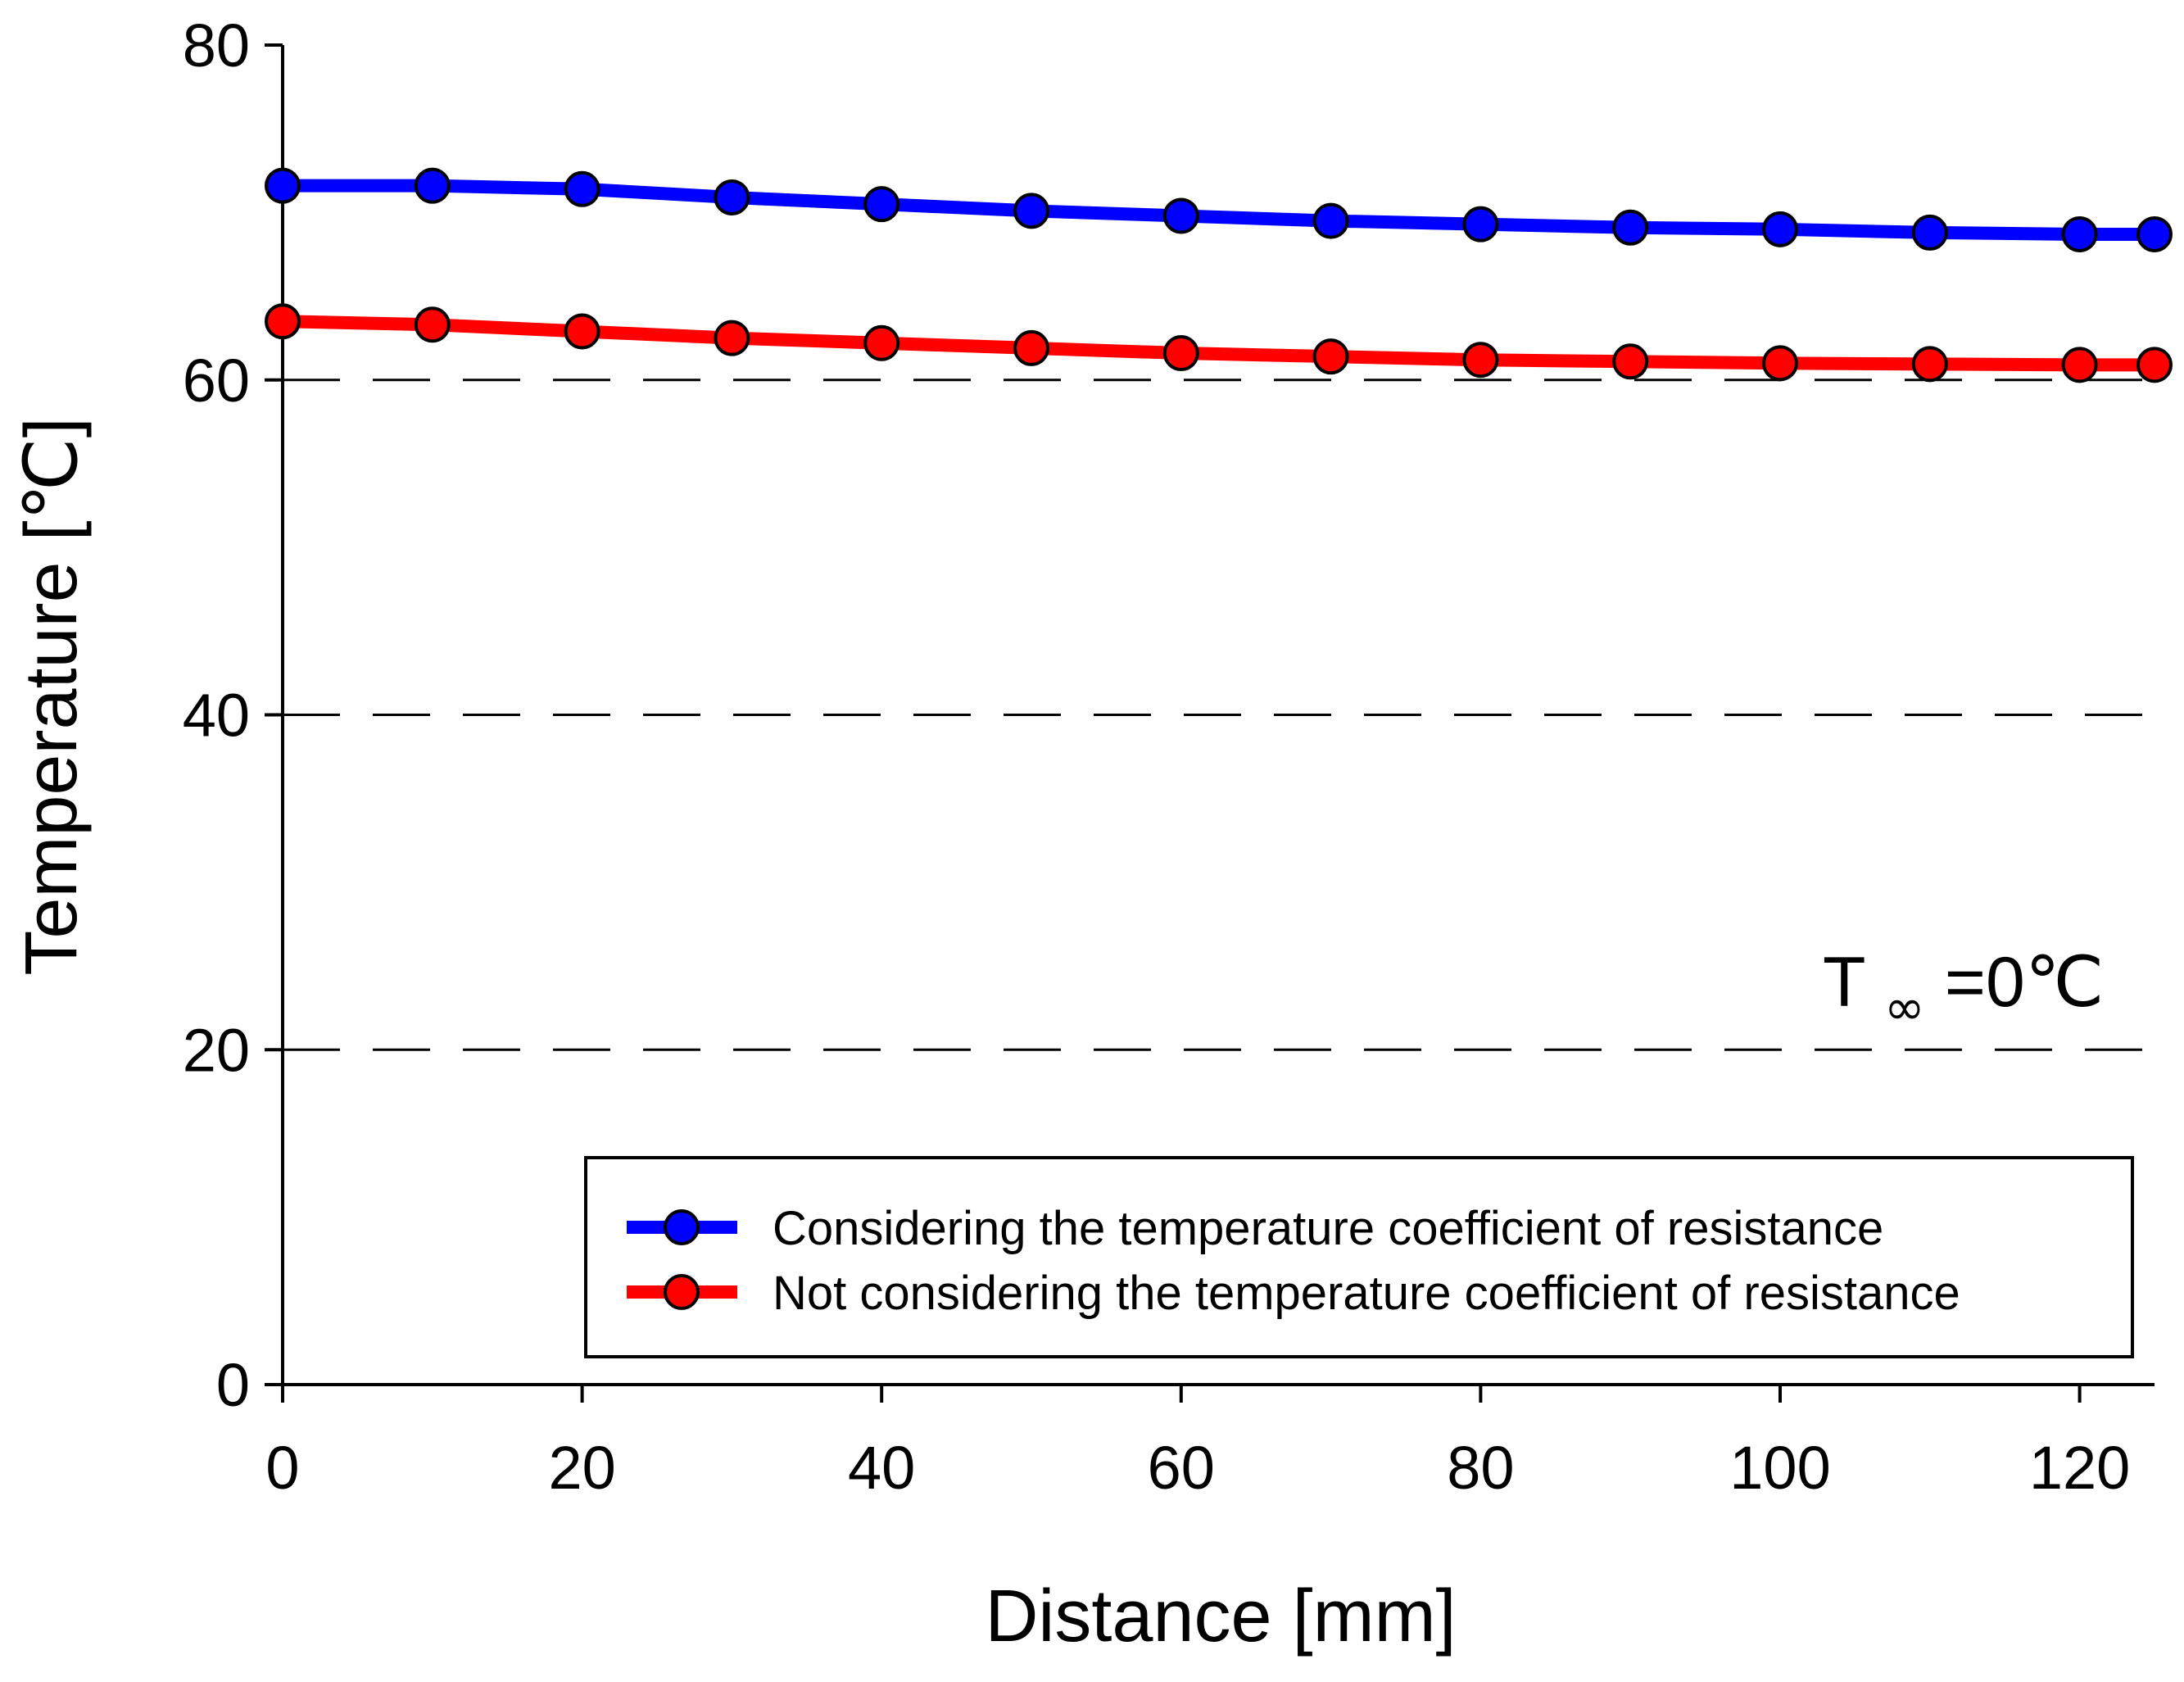 The width and height of the screenshot is (2184, 1682). I want to click on y-axis-title: Temperature [℃], so click(52, 696).